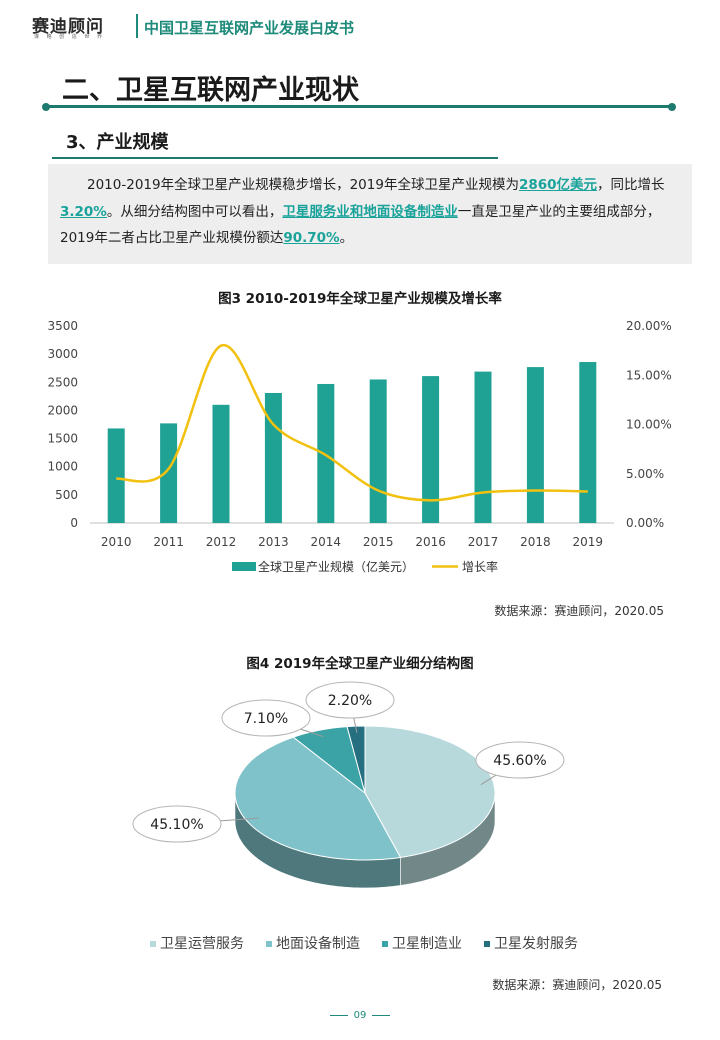  What do you see at coordinates (69, 37) in the screenshot?
I see `logo-tagline: 谋 略 创 造 世 界` at bounding box center [69, 37].